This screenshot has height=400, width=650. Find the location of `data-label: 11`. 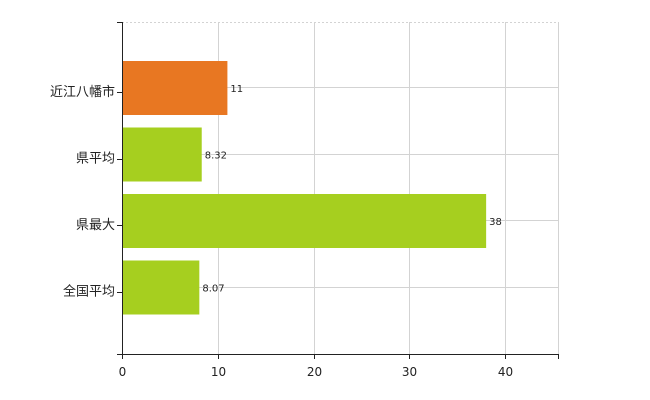

data-label: 11 is located at coordinates (236, 89).